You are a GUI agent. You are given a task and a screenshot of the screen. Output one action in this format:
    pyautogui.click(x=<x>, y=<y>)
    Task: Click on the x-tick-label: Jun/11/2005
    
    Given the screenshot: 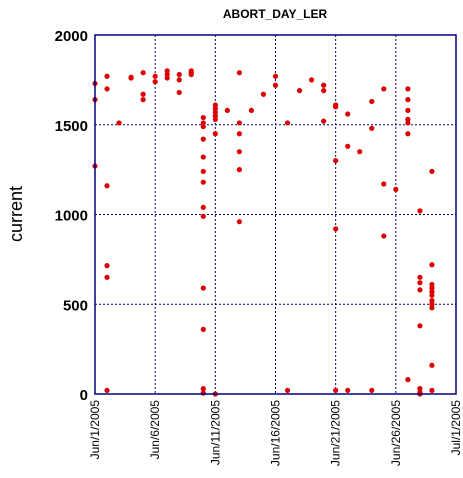 What is the action you would take?
    pyautogui.click(x=215, y=432)
    